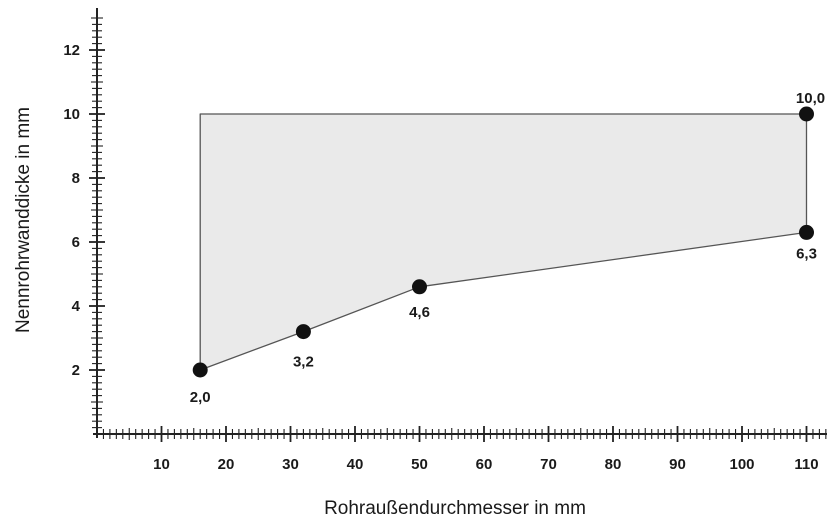 Image resolution: width=829 pixels, height=522 pixels. Describe the element at coordinates (71, 114) in the screenshot. I see `y-tick-label: 10` at that location.